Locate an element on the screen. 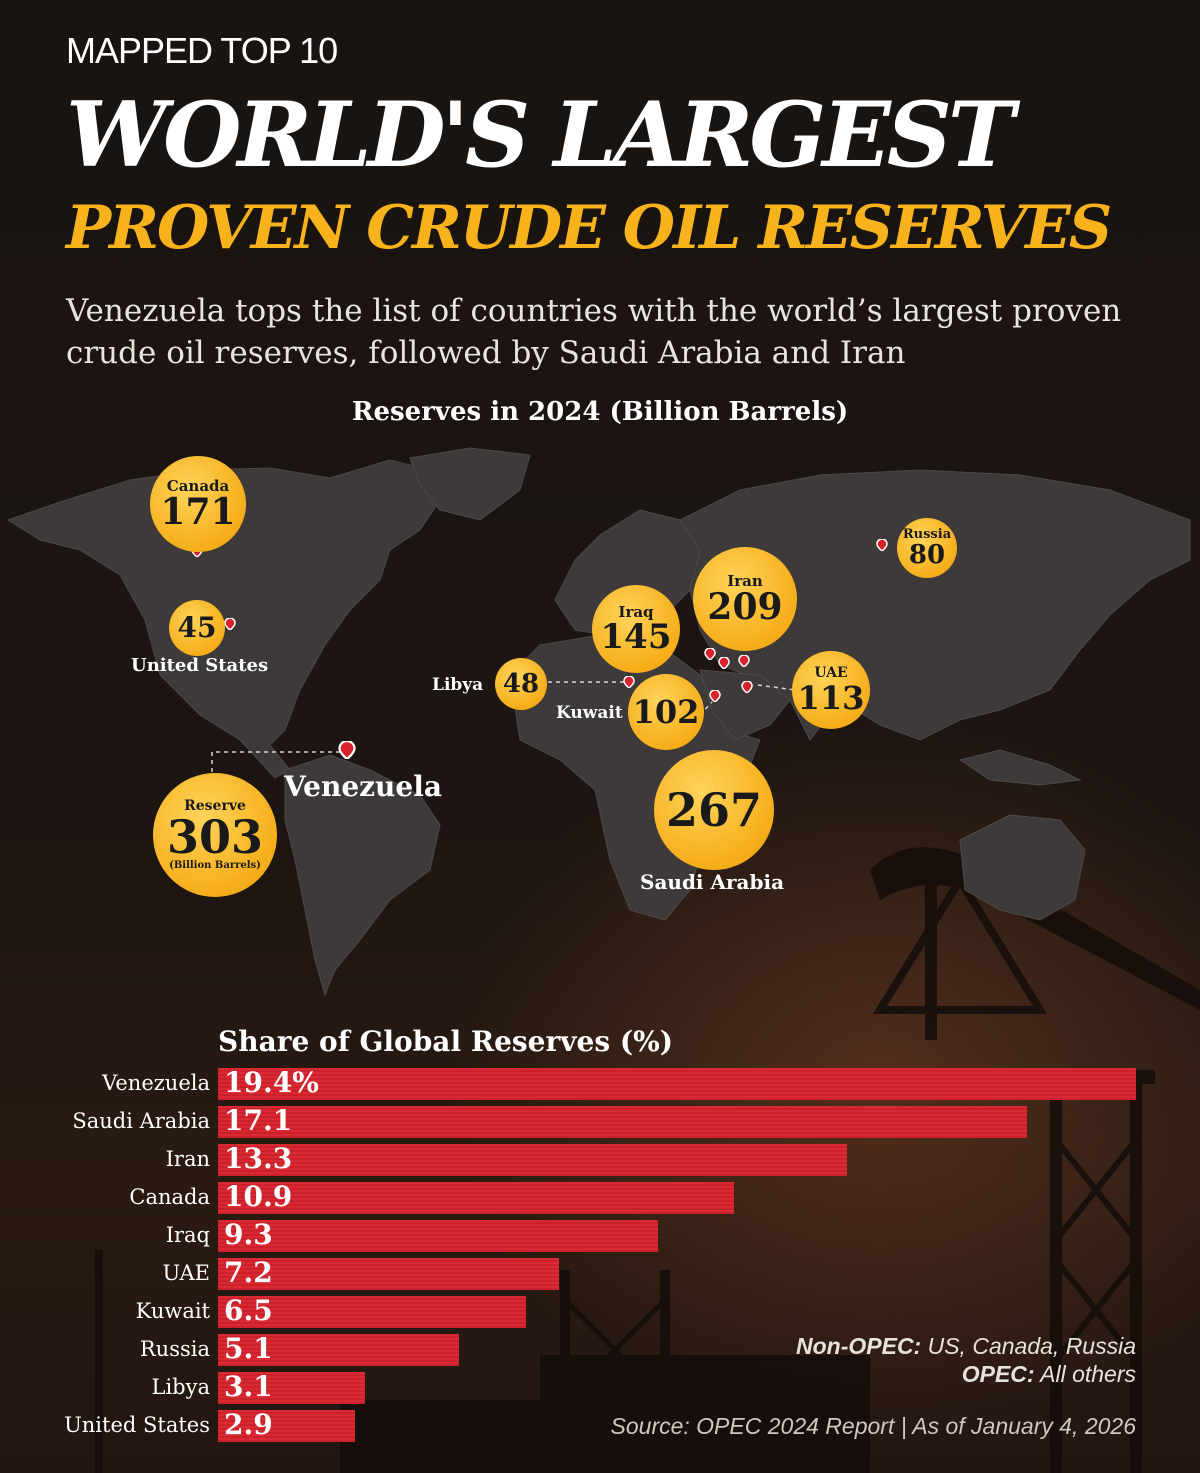 The height and width of the screenshot is (1473, 1200). bubble-value: 48 is located at coordinates (521, 684).